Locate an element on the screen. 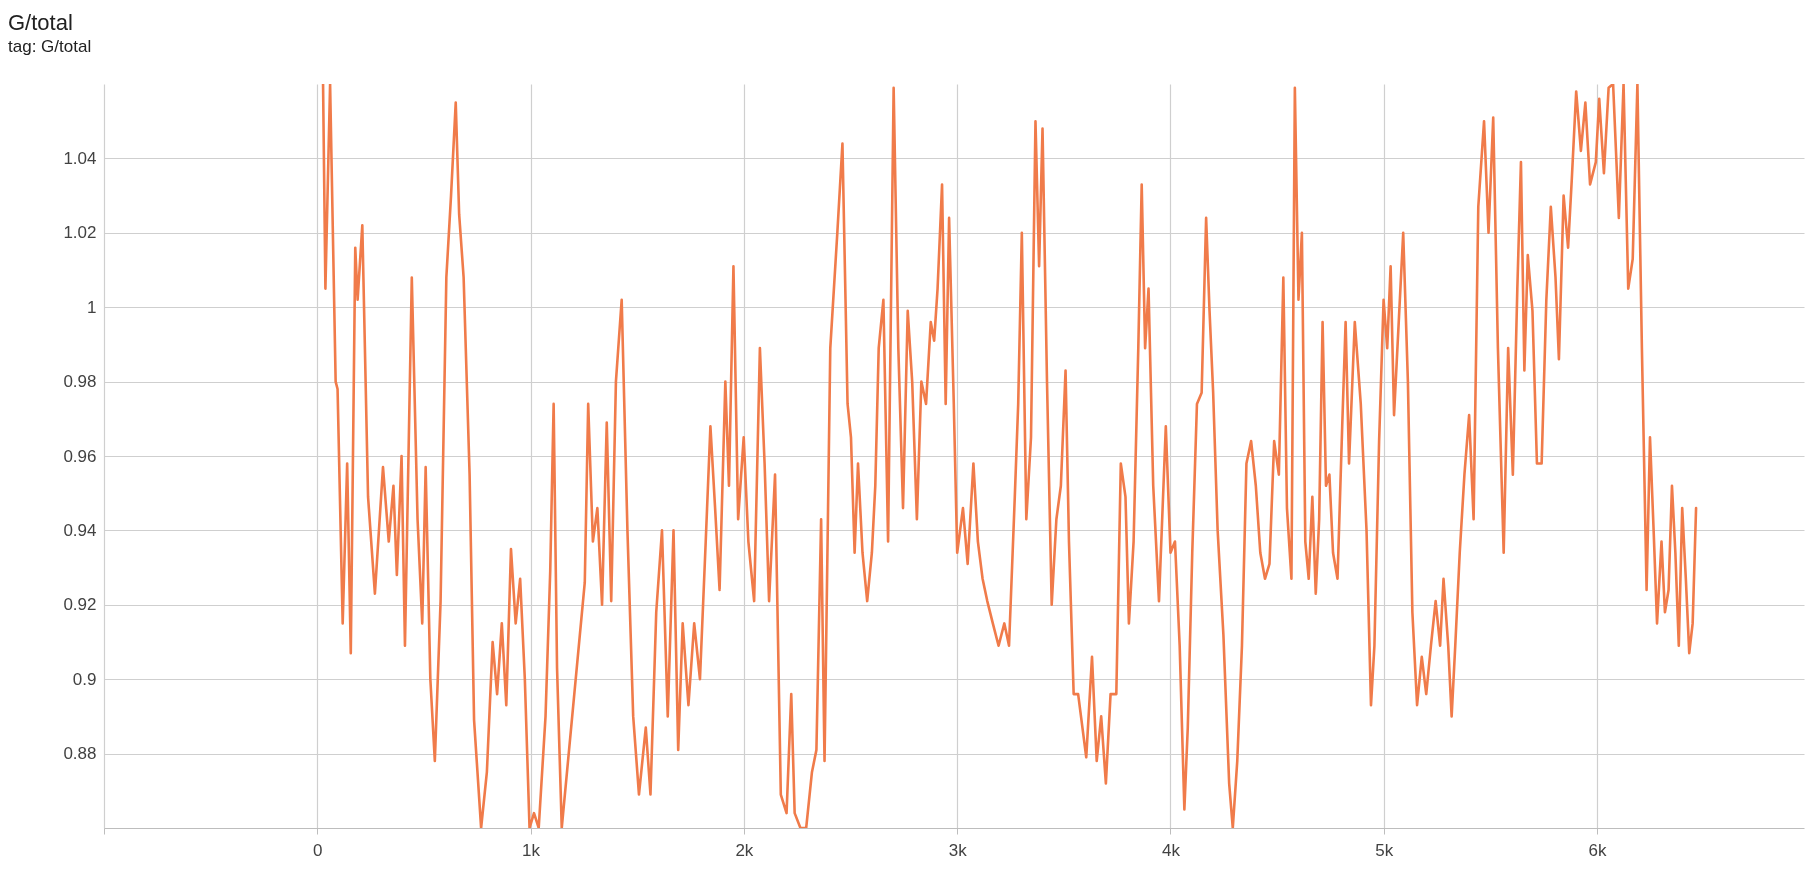 Image resolution: width=1816 pixels, height=878 pixels. chart-subtitle: tag: G/total is located at coordinates (50, 46).